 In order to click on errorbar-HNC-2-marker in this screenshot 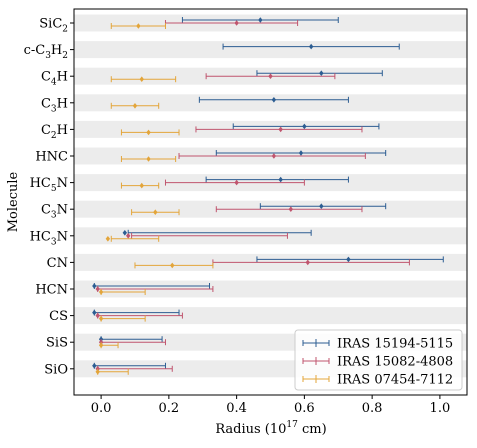, I will do `click(148, 159)`.